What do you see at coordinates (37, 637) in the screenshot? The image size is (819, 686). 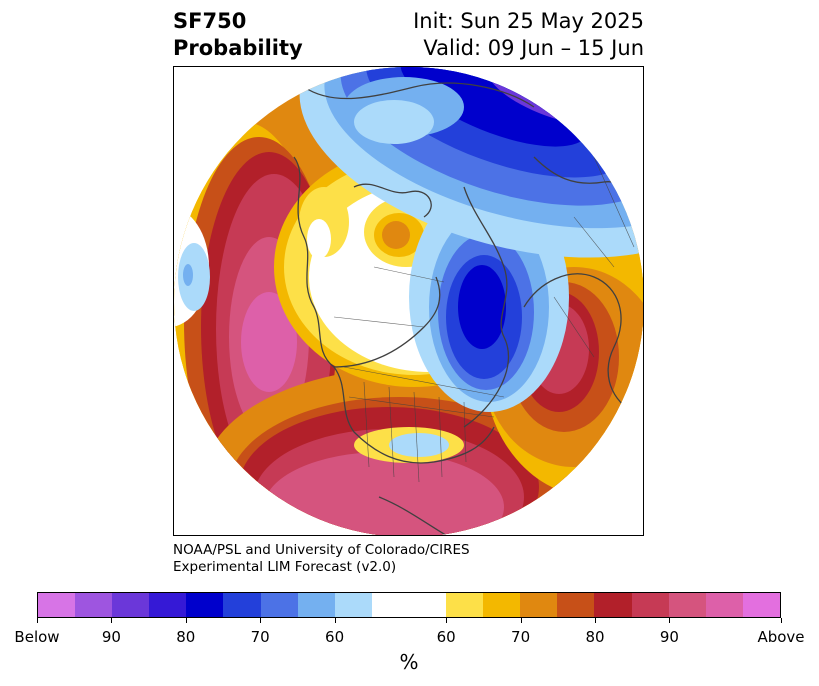 I see `colorbar-tick-label: Below` at bounding box center [37, 637].